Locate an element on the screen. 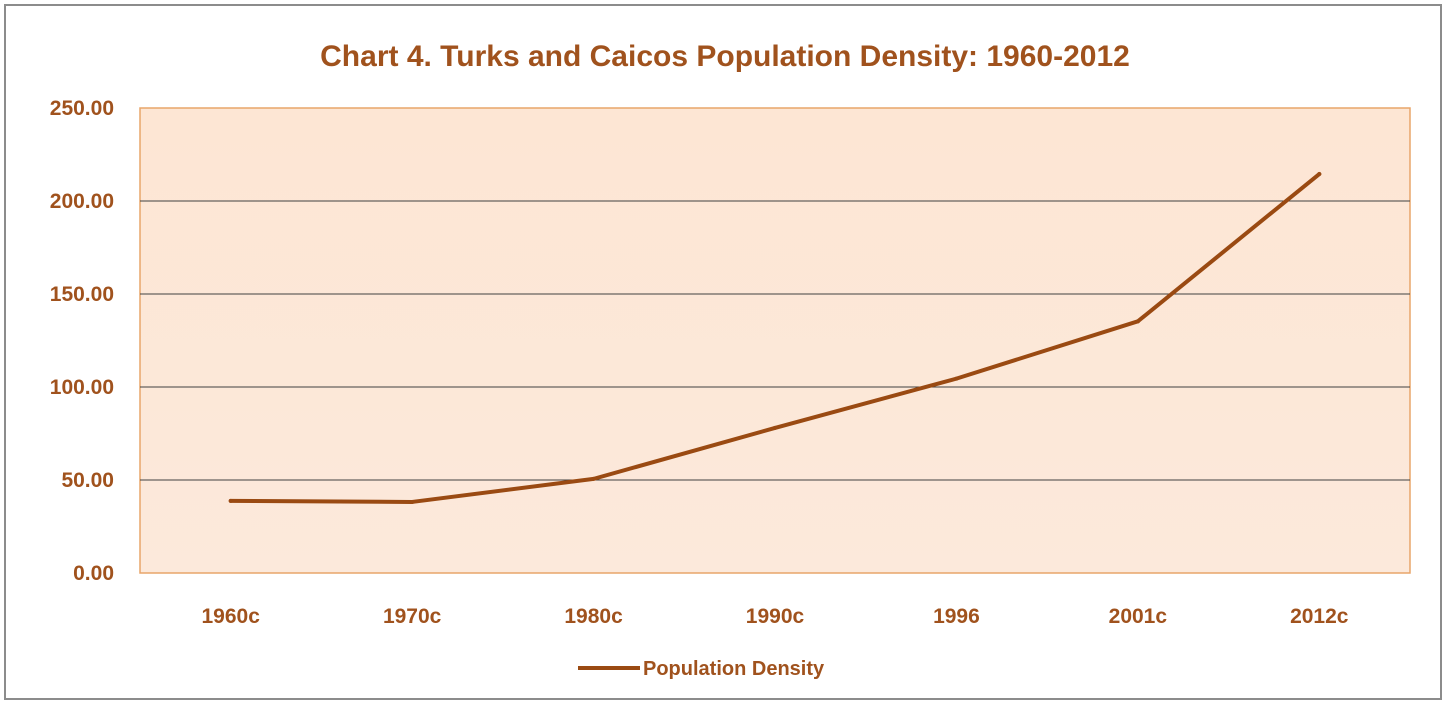  x-axis-ticks: 1960c 1970c 1980c 1990c 1996 2001c 2012c is located at coordinates (775, 616).